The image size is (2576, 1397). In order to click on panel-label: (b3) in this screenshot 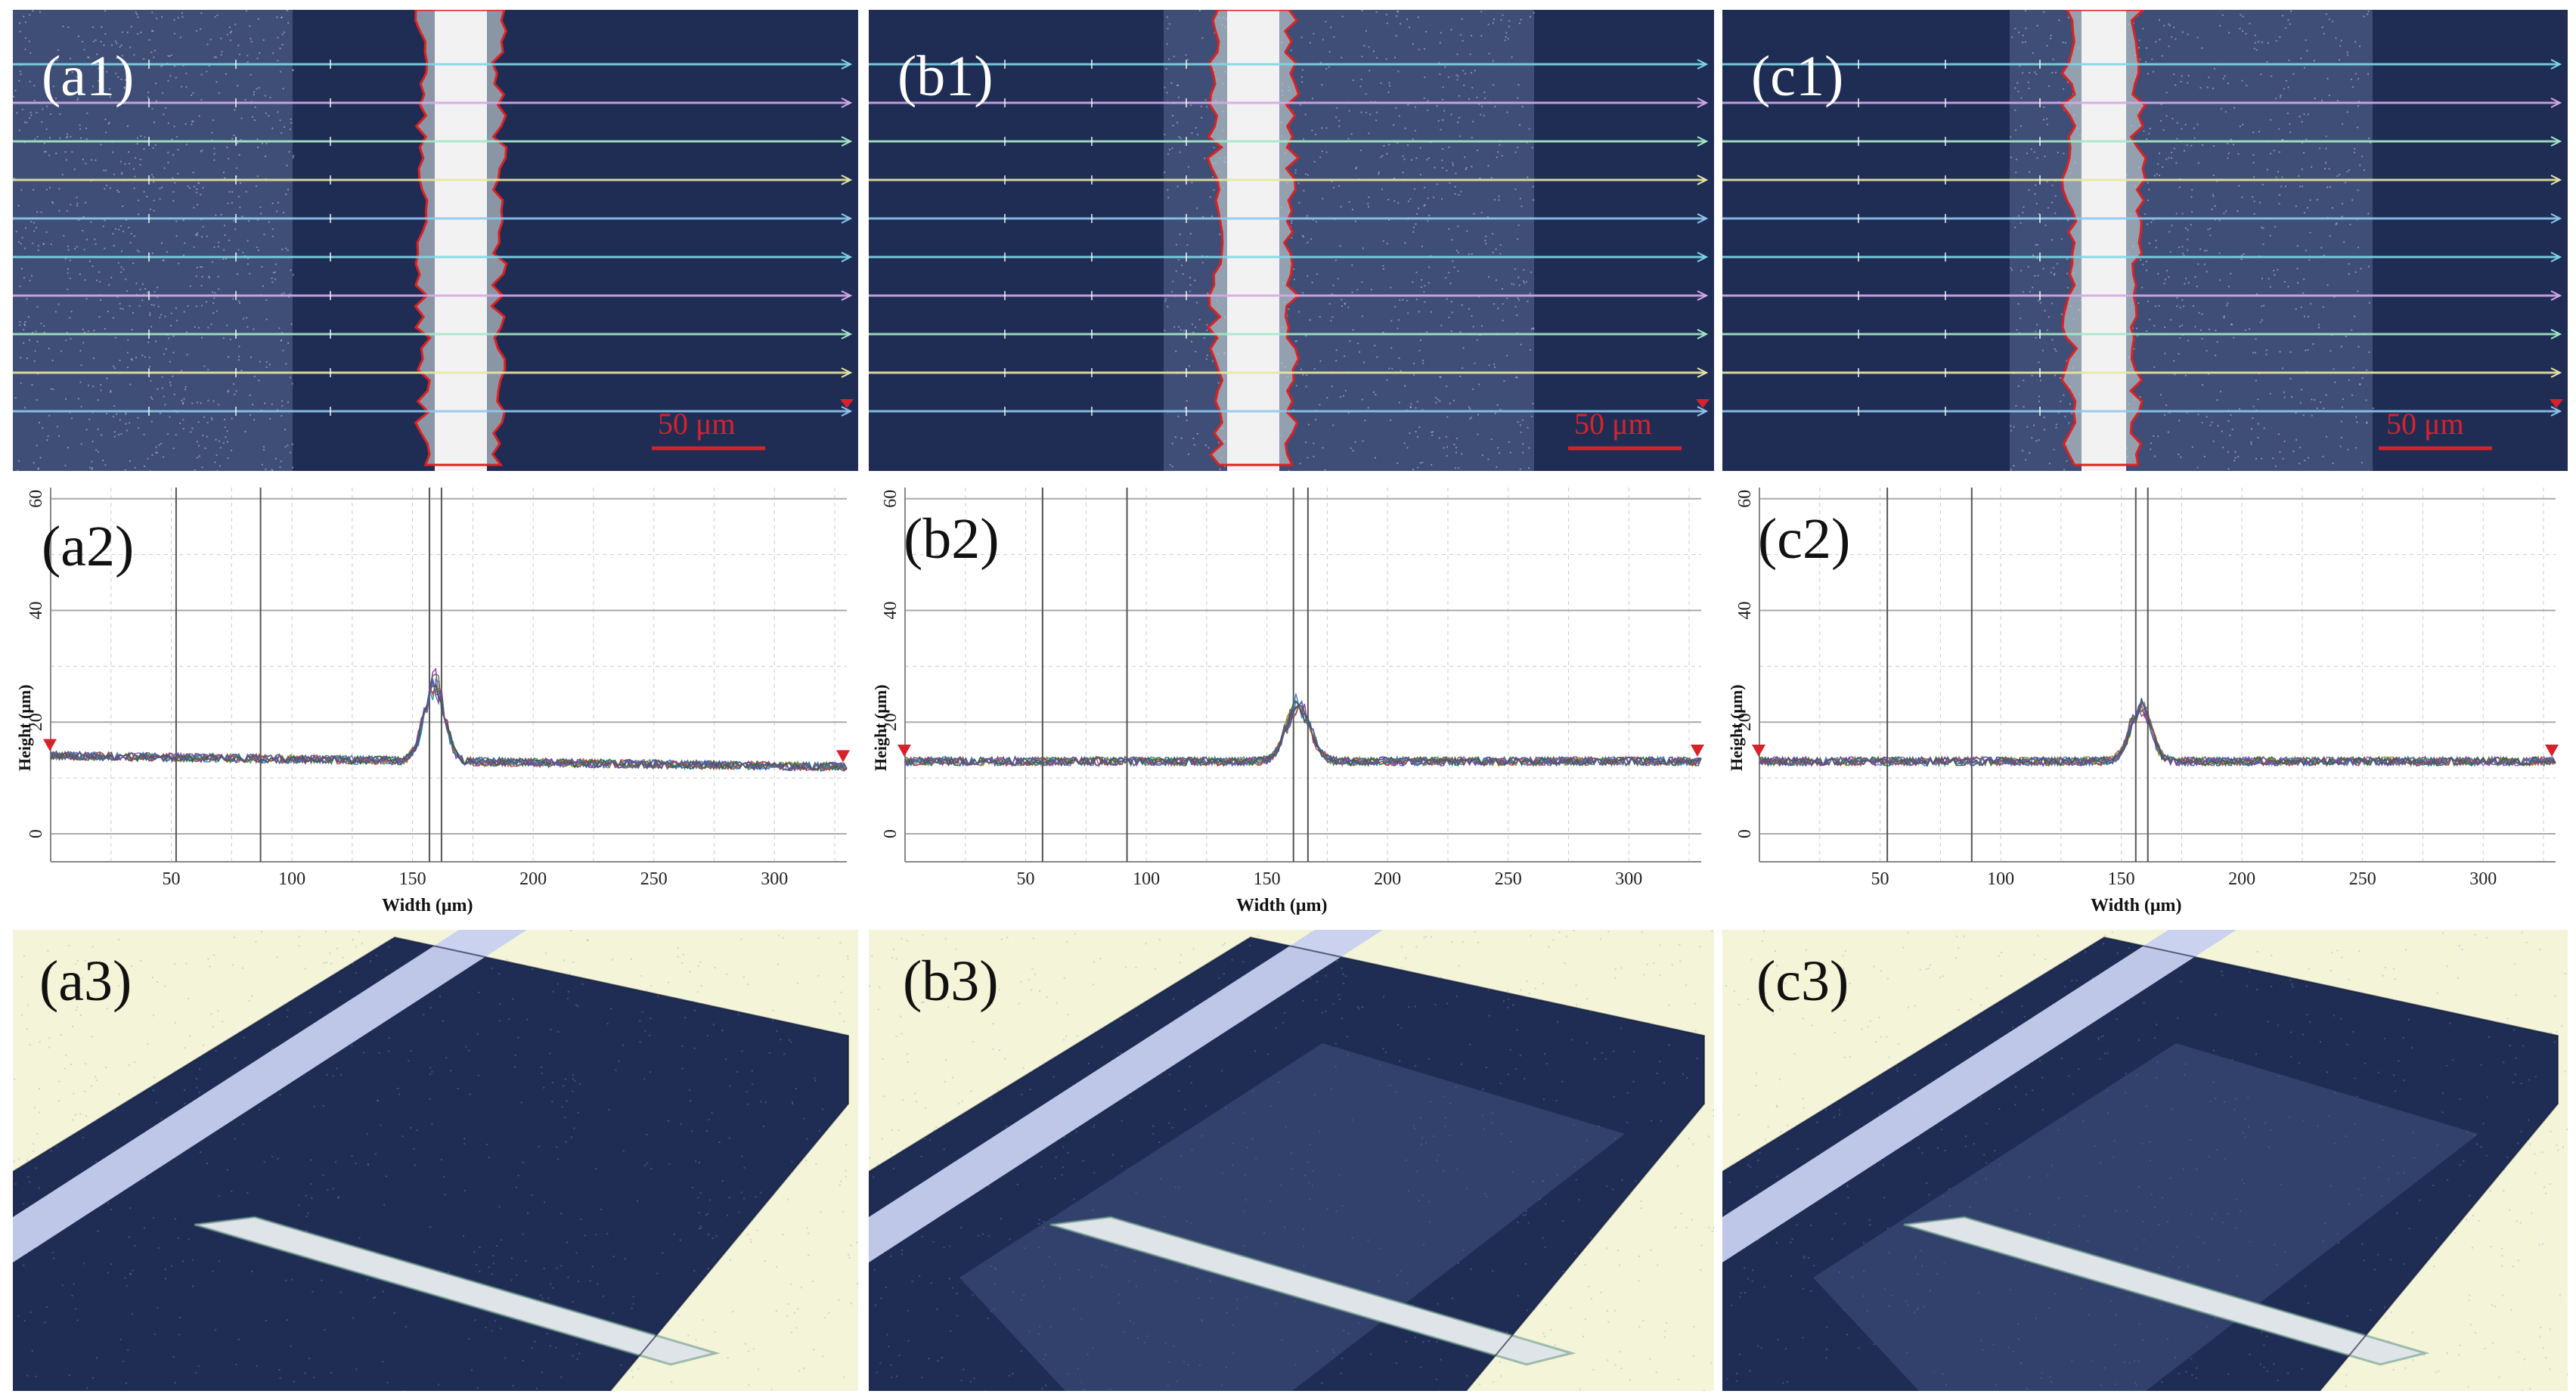, I will do `click(951, 981)`.